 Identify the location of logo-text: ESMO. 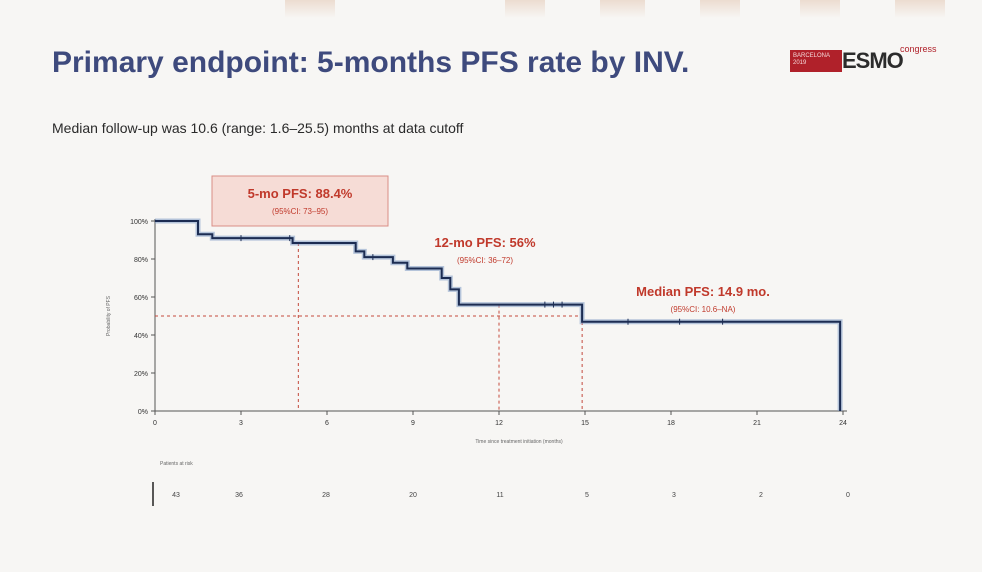
(873, 60).